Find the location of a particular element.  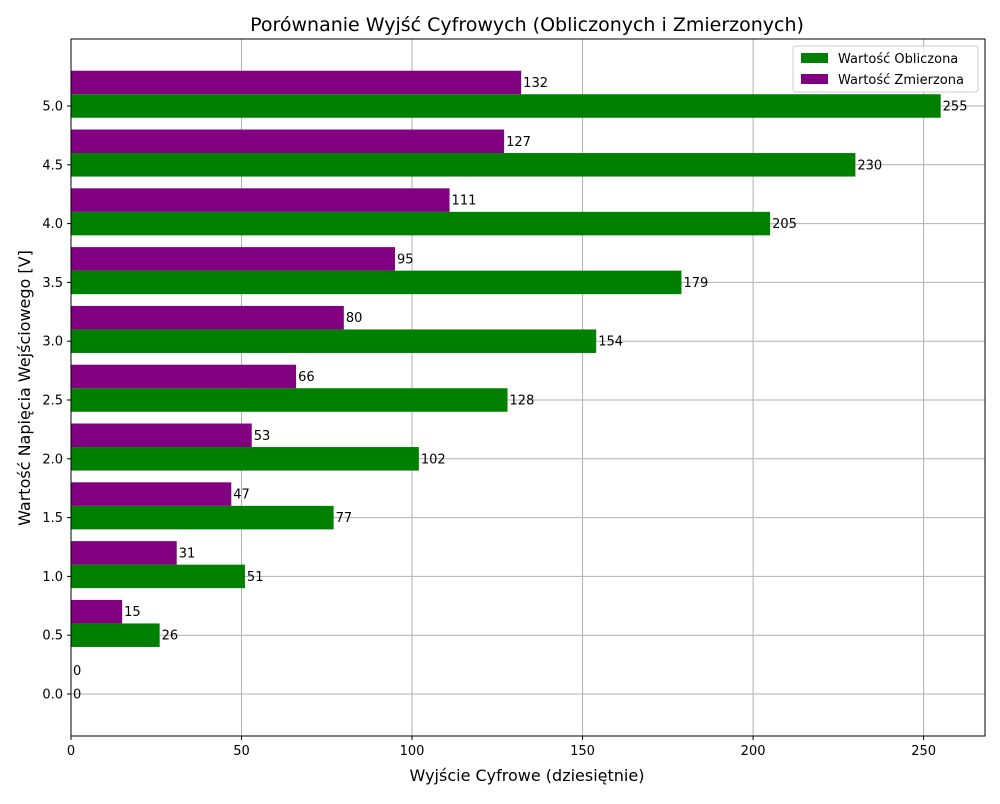

y-tick-label: 3.0 is located at coordinates (52, 342).